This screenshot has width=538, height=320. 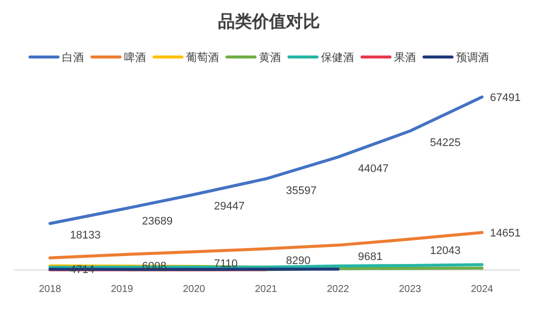 What do you see at coordinates (229, 206) in the screenshot?
I see `data-label: 29447` at bounding box center [229, 206].